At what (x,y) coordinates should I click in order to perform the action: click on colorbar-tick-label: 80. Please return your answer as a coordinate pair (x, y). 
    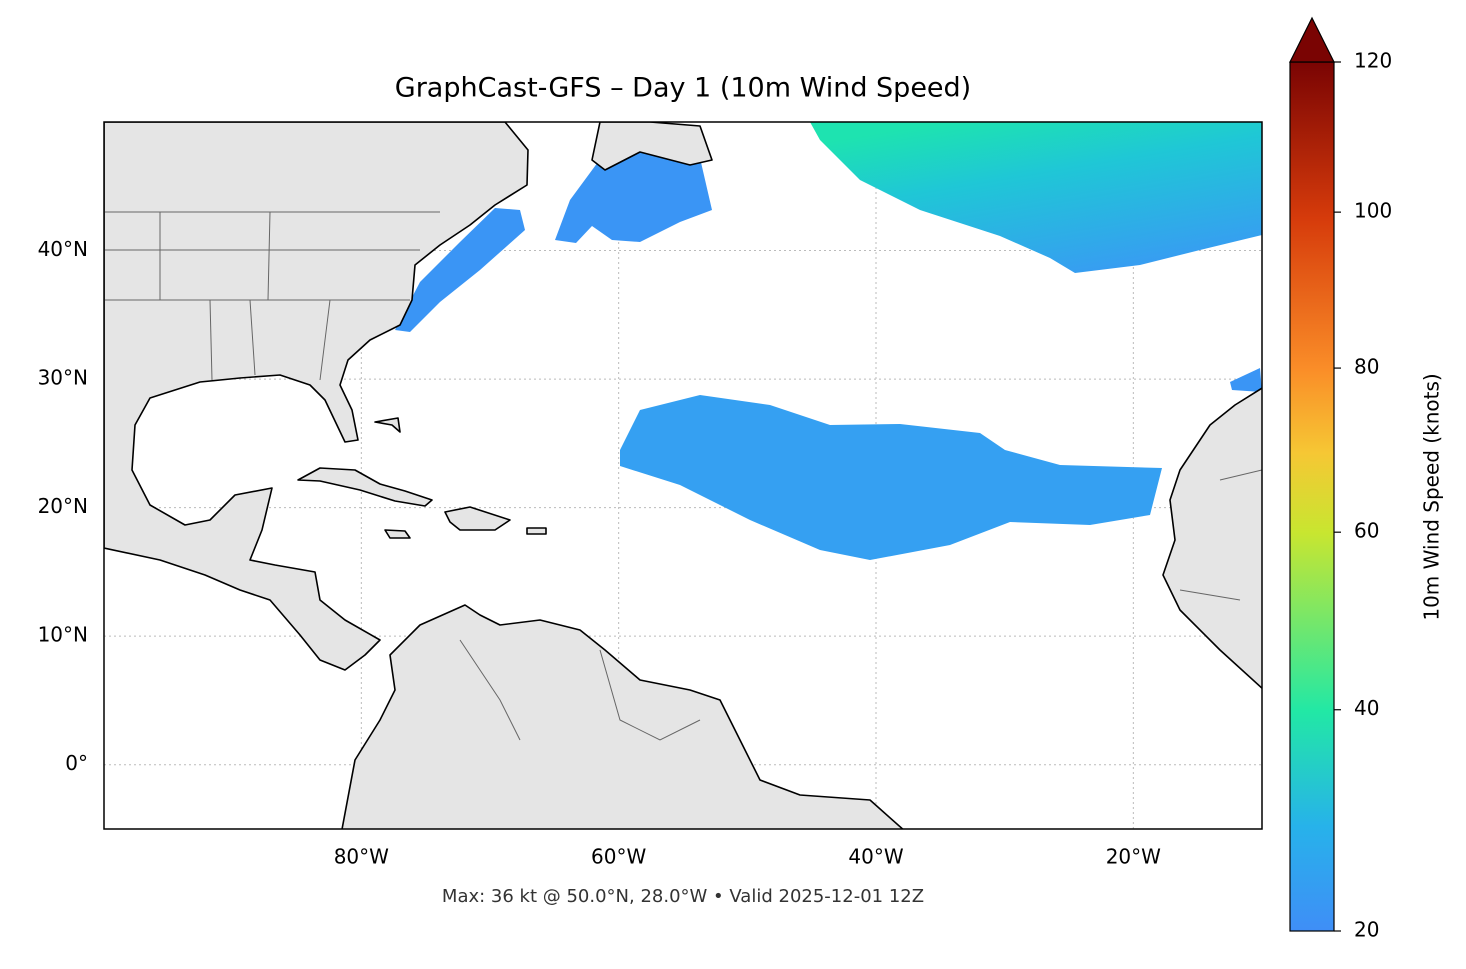
    Looking at the image, I should click on (1366, 367).